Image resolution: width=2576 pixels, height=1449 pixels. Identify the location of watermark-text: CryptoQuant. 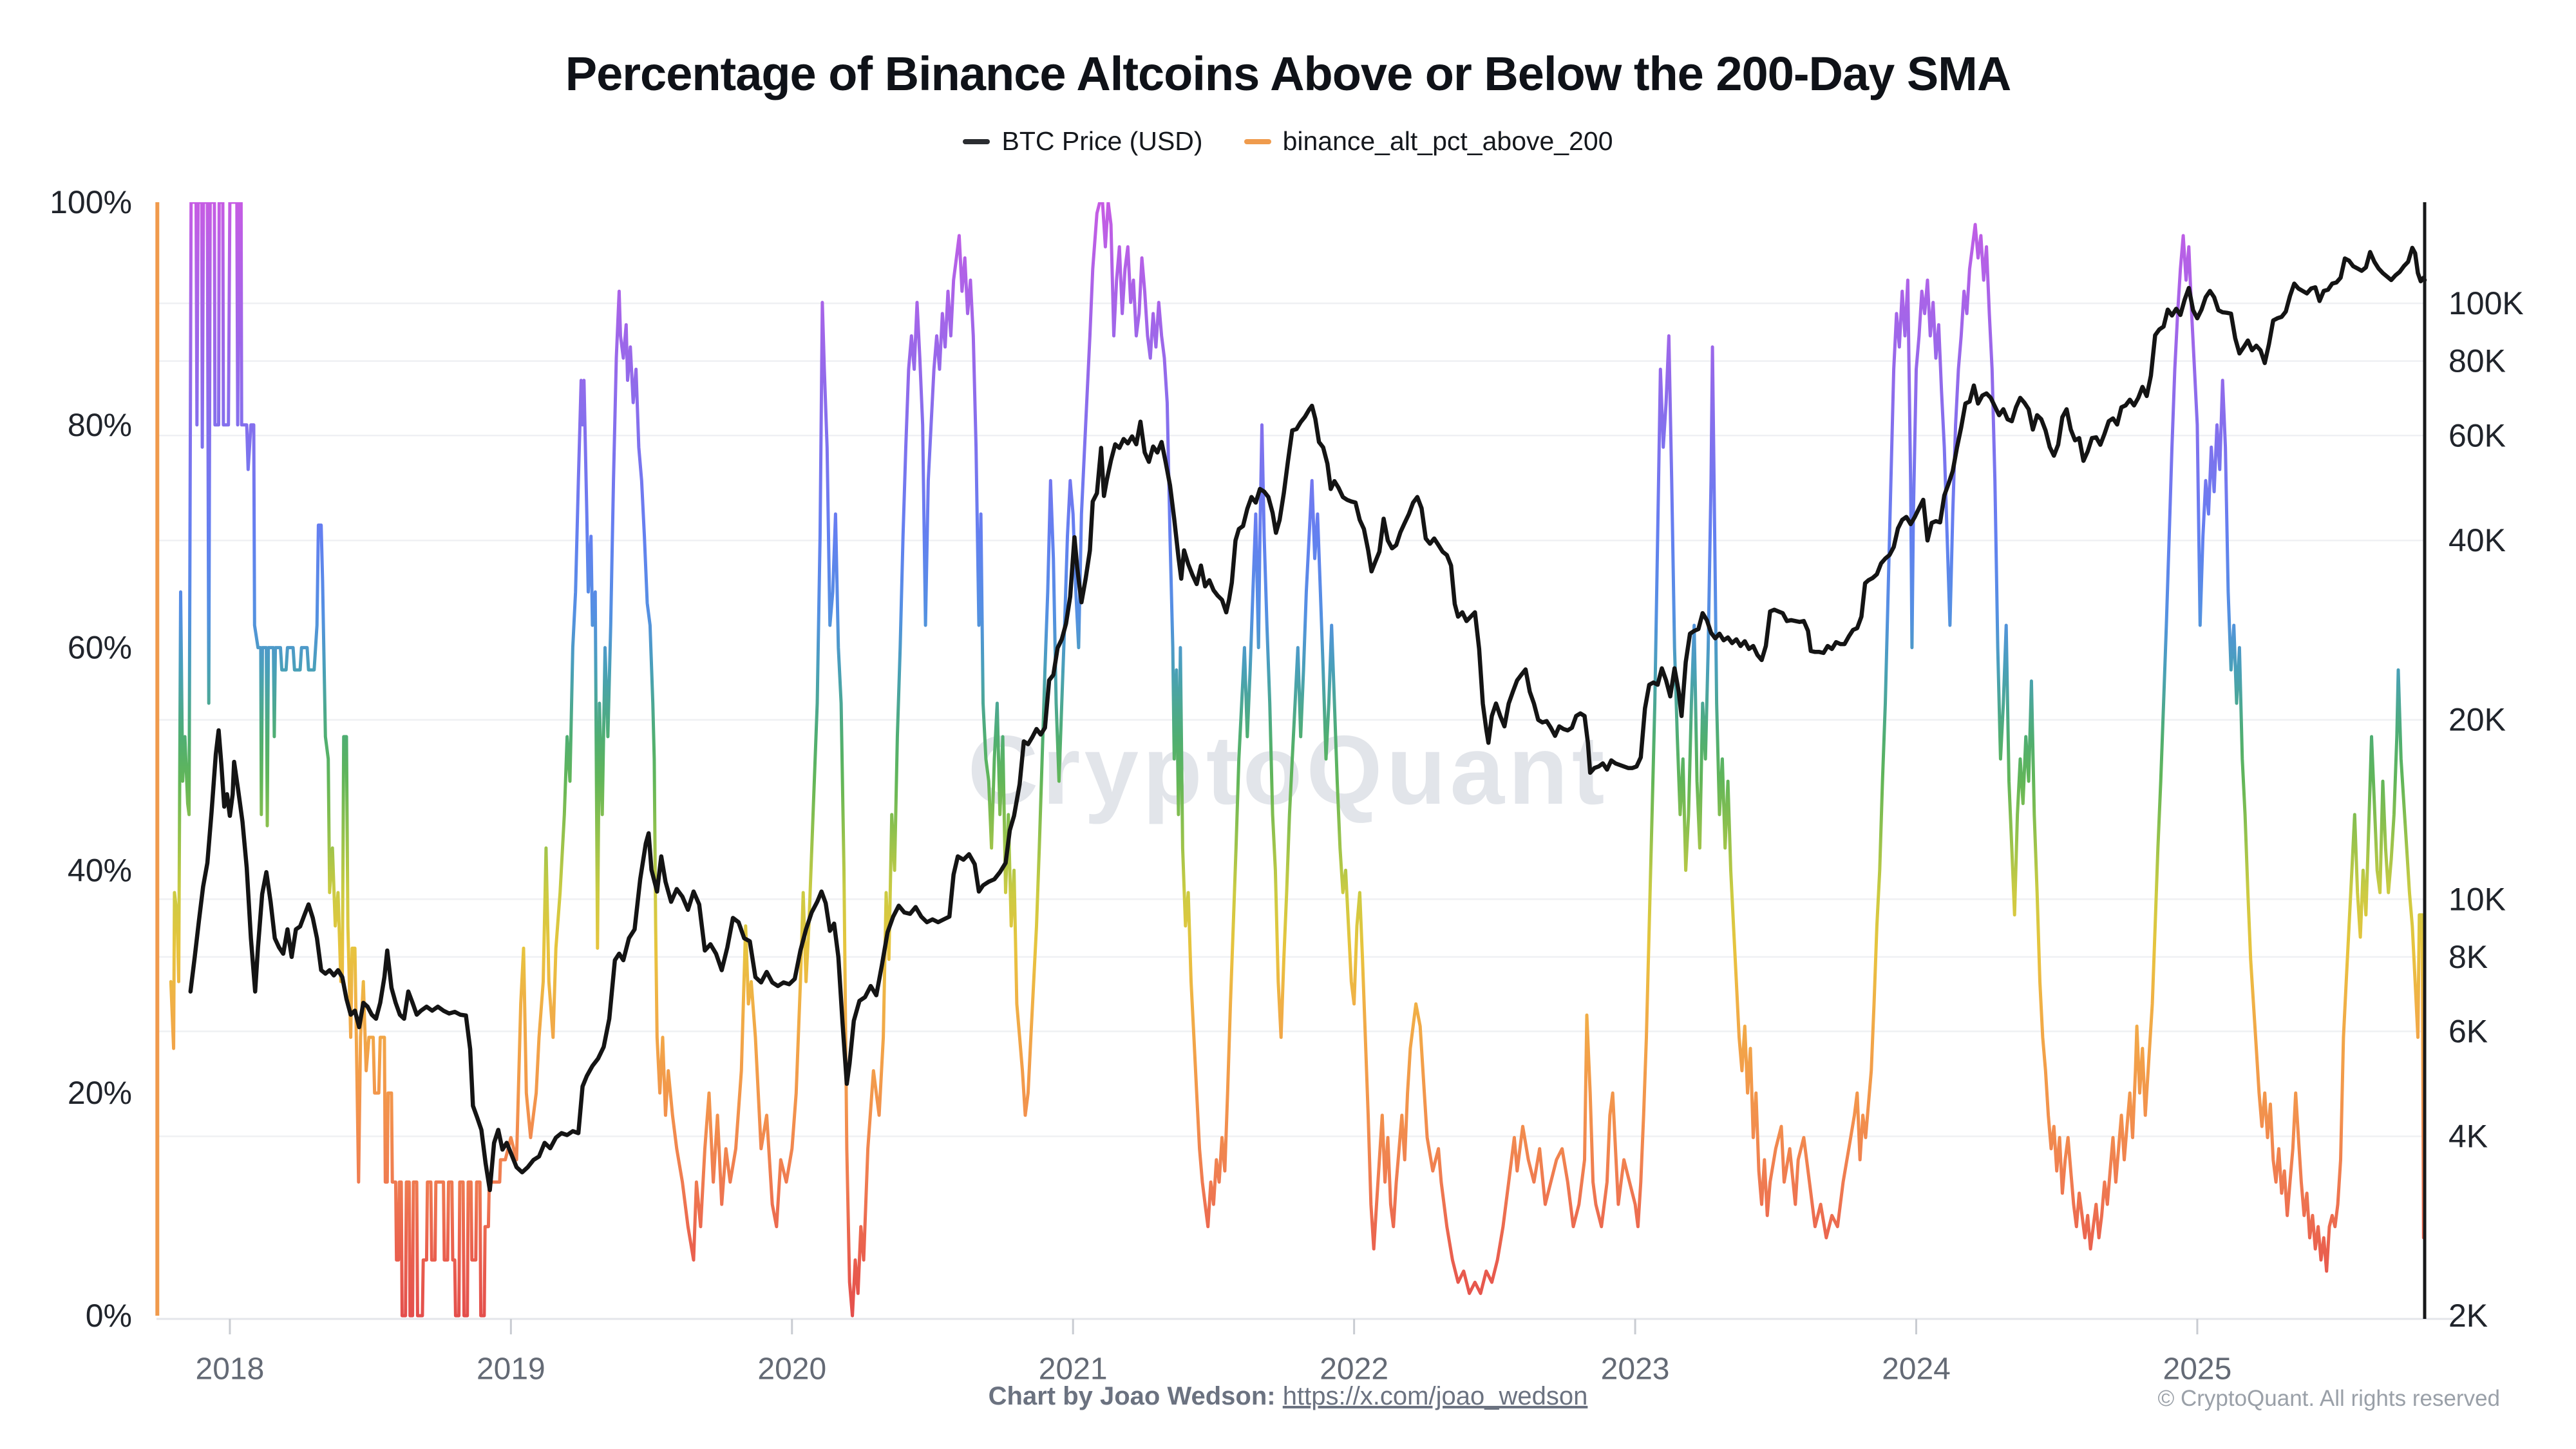
(1288, 770).